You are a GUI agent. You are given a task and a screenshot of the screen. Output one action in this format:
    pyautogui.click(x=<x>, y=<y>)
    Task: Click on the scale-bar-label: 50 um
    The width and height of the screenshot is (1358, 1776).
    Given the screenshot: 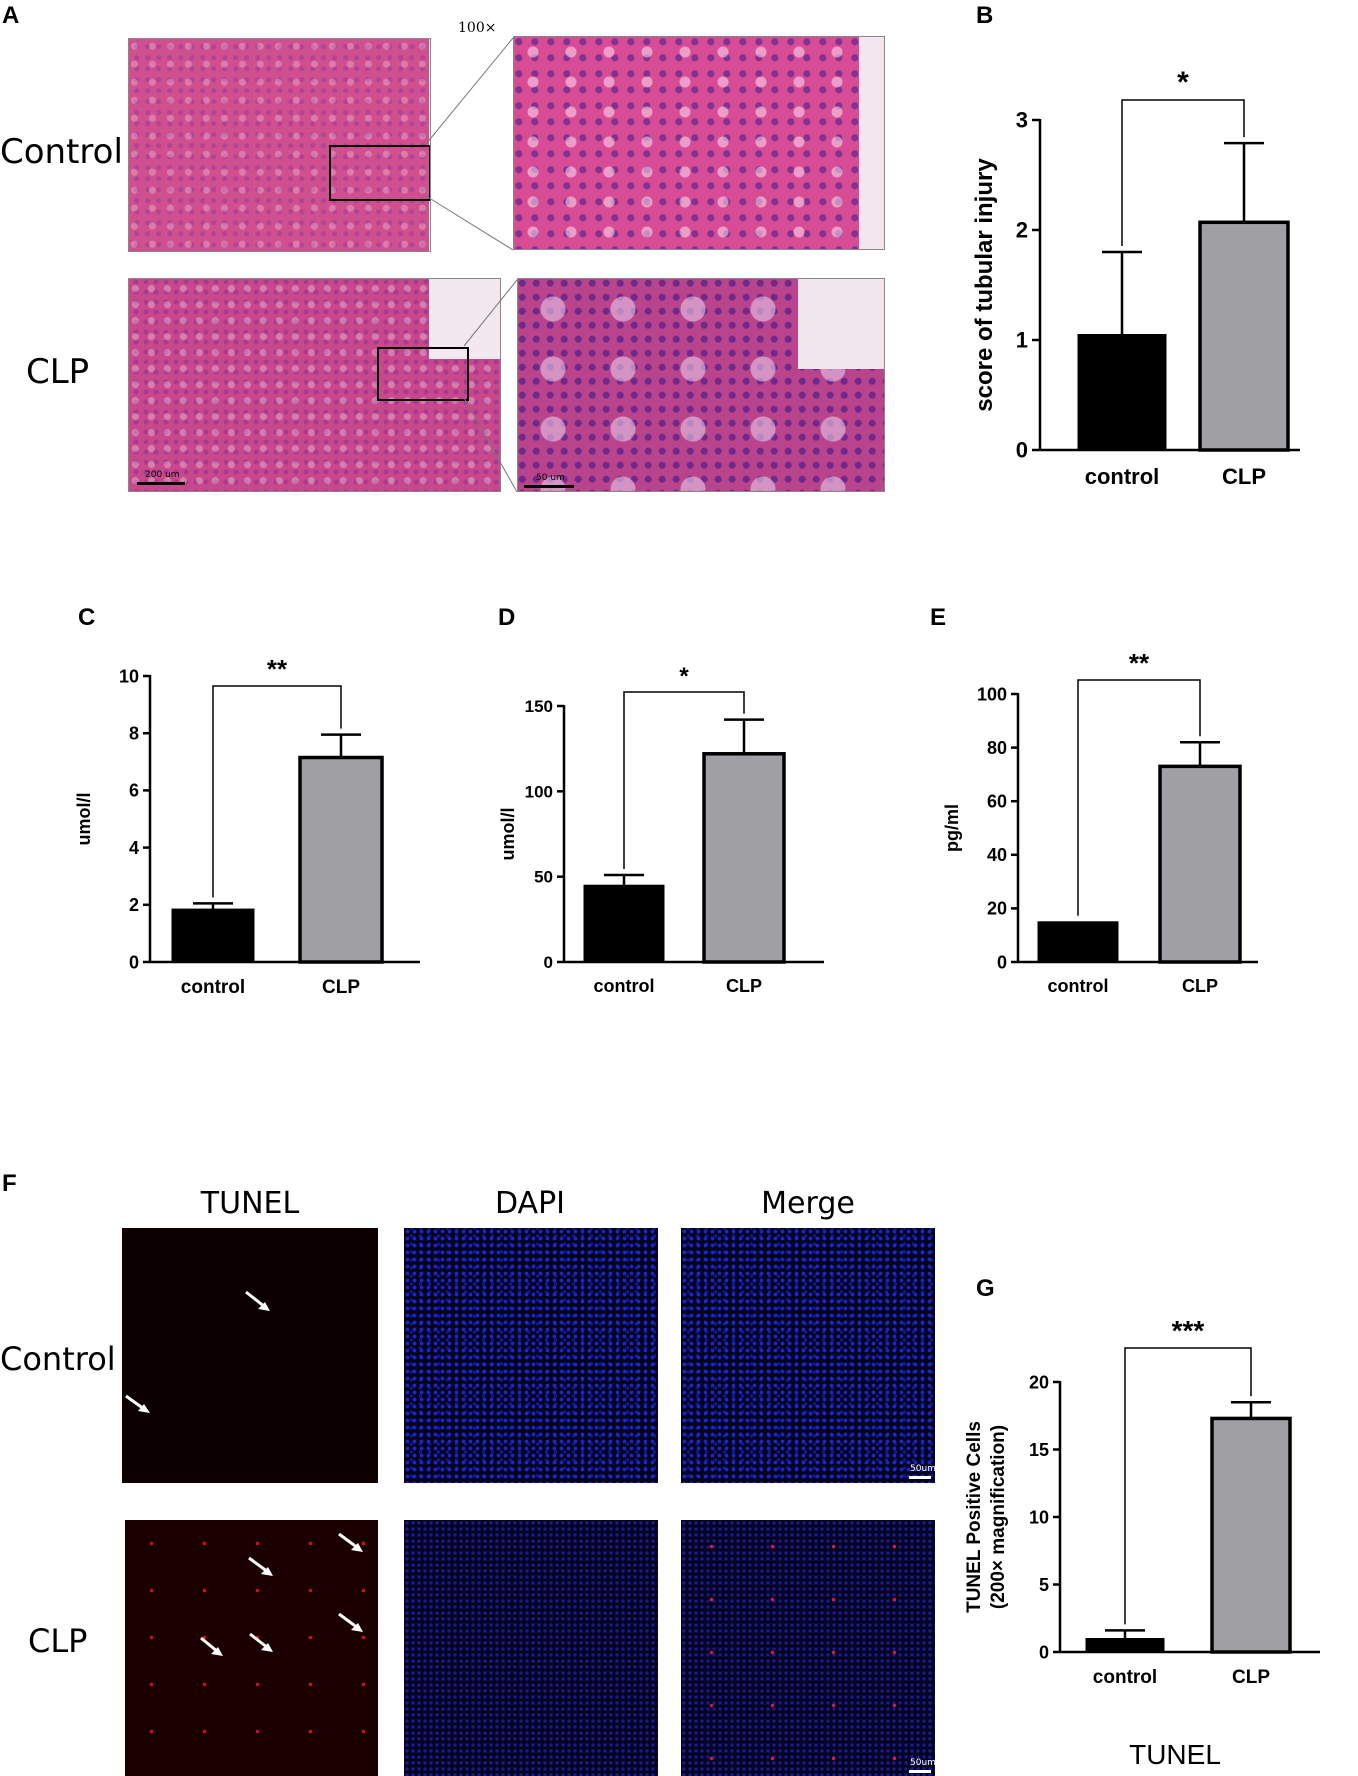 What is the action you would take?
    pyautogui.click(x=550, y=478)
    